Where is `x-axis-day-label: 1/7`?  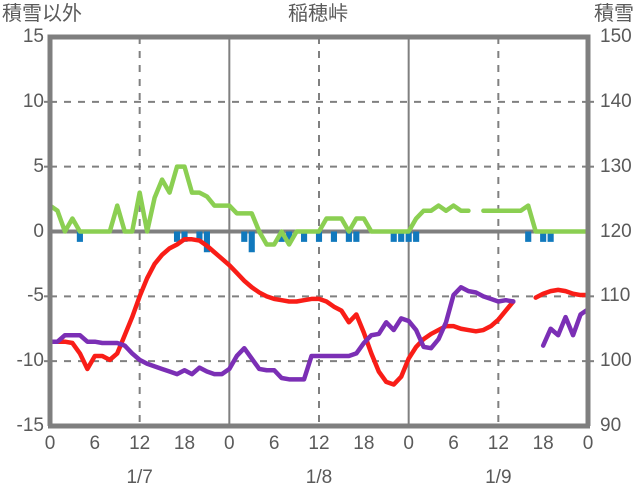
x-axis-day-label: 1/7 is located at coordinates (139, 477).